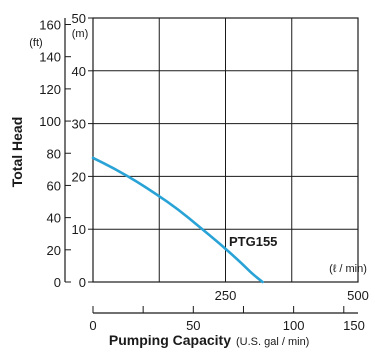 This screenshot has width=375, height=352. What do you see at coordinates (80, 34) in the screenshot?
I see `m-unit-label: (m)` at bounding box center [80, 34].